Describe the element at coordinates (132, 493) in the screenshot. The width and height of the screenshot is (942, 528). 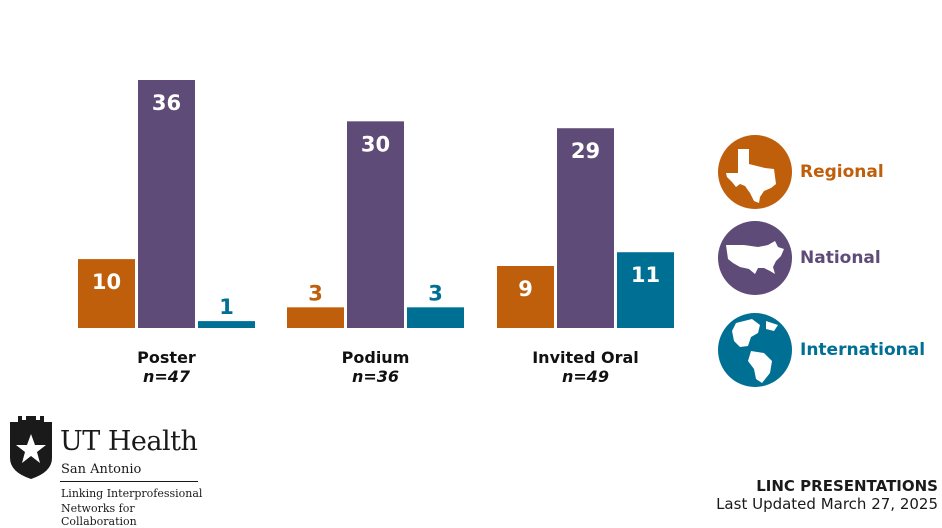
I see `logo-tagline-line1: Linking Interprofessional` at that location.